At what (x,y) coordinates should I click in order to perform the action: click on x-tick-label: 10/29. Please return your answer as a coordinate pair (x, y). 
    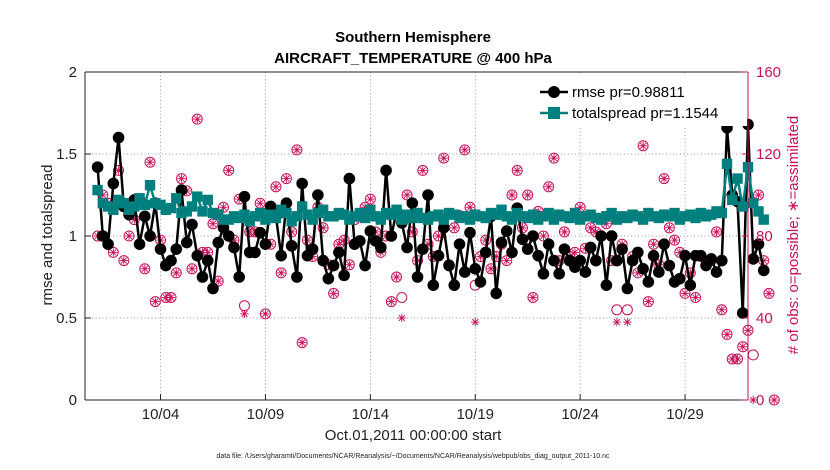
    Looking at the image, I should click on (685, 414).